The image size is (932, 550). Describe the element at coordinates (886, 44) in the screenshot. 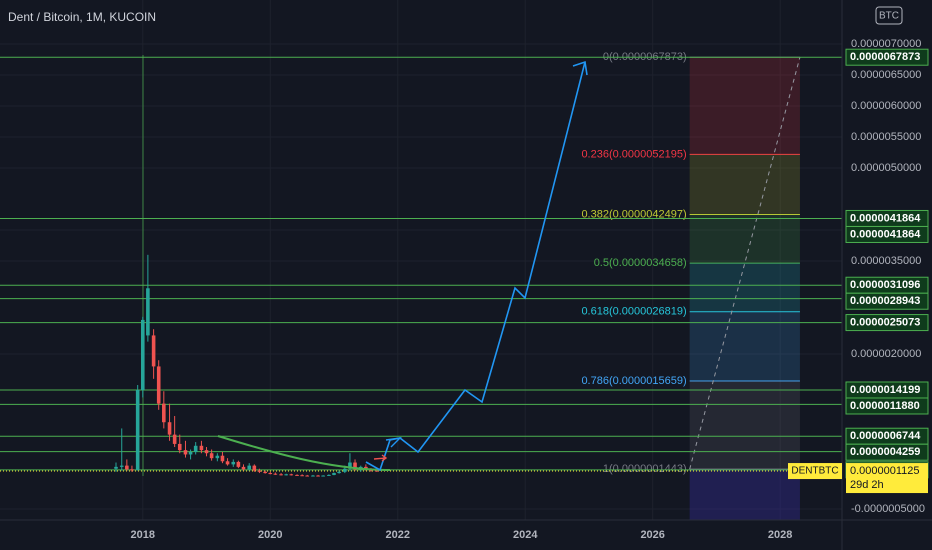

I see `y-tick-label: 0.0000070000` at that location.